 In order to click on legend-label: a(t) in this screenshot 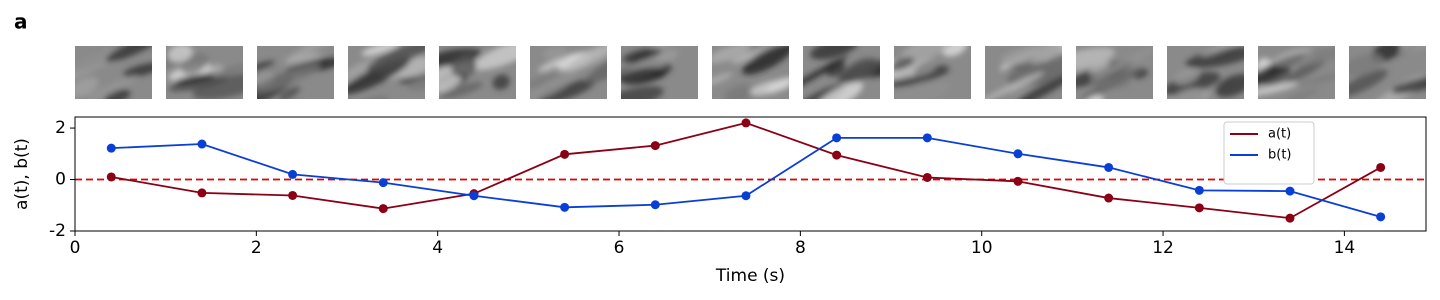, I will do `click(1279, 134)`.